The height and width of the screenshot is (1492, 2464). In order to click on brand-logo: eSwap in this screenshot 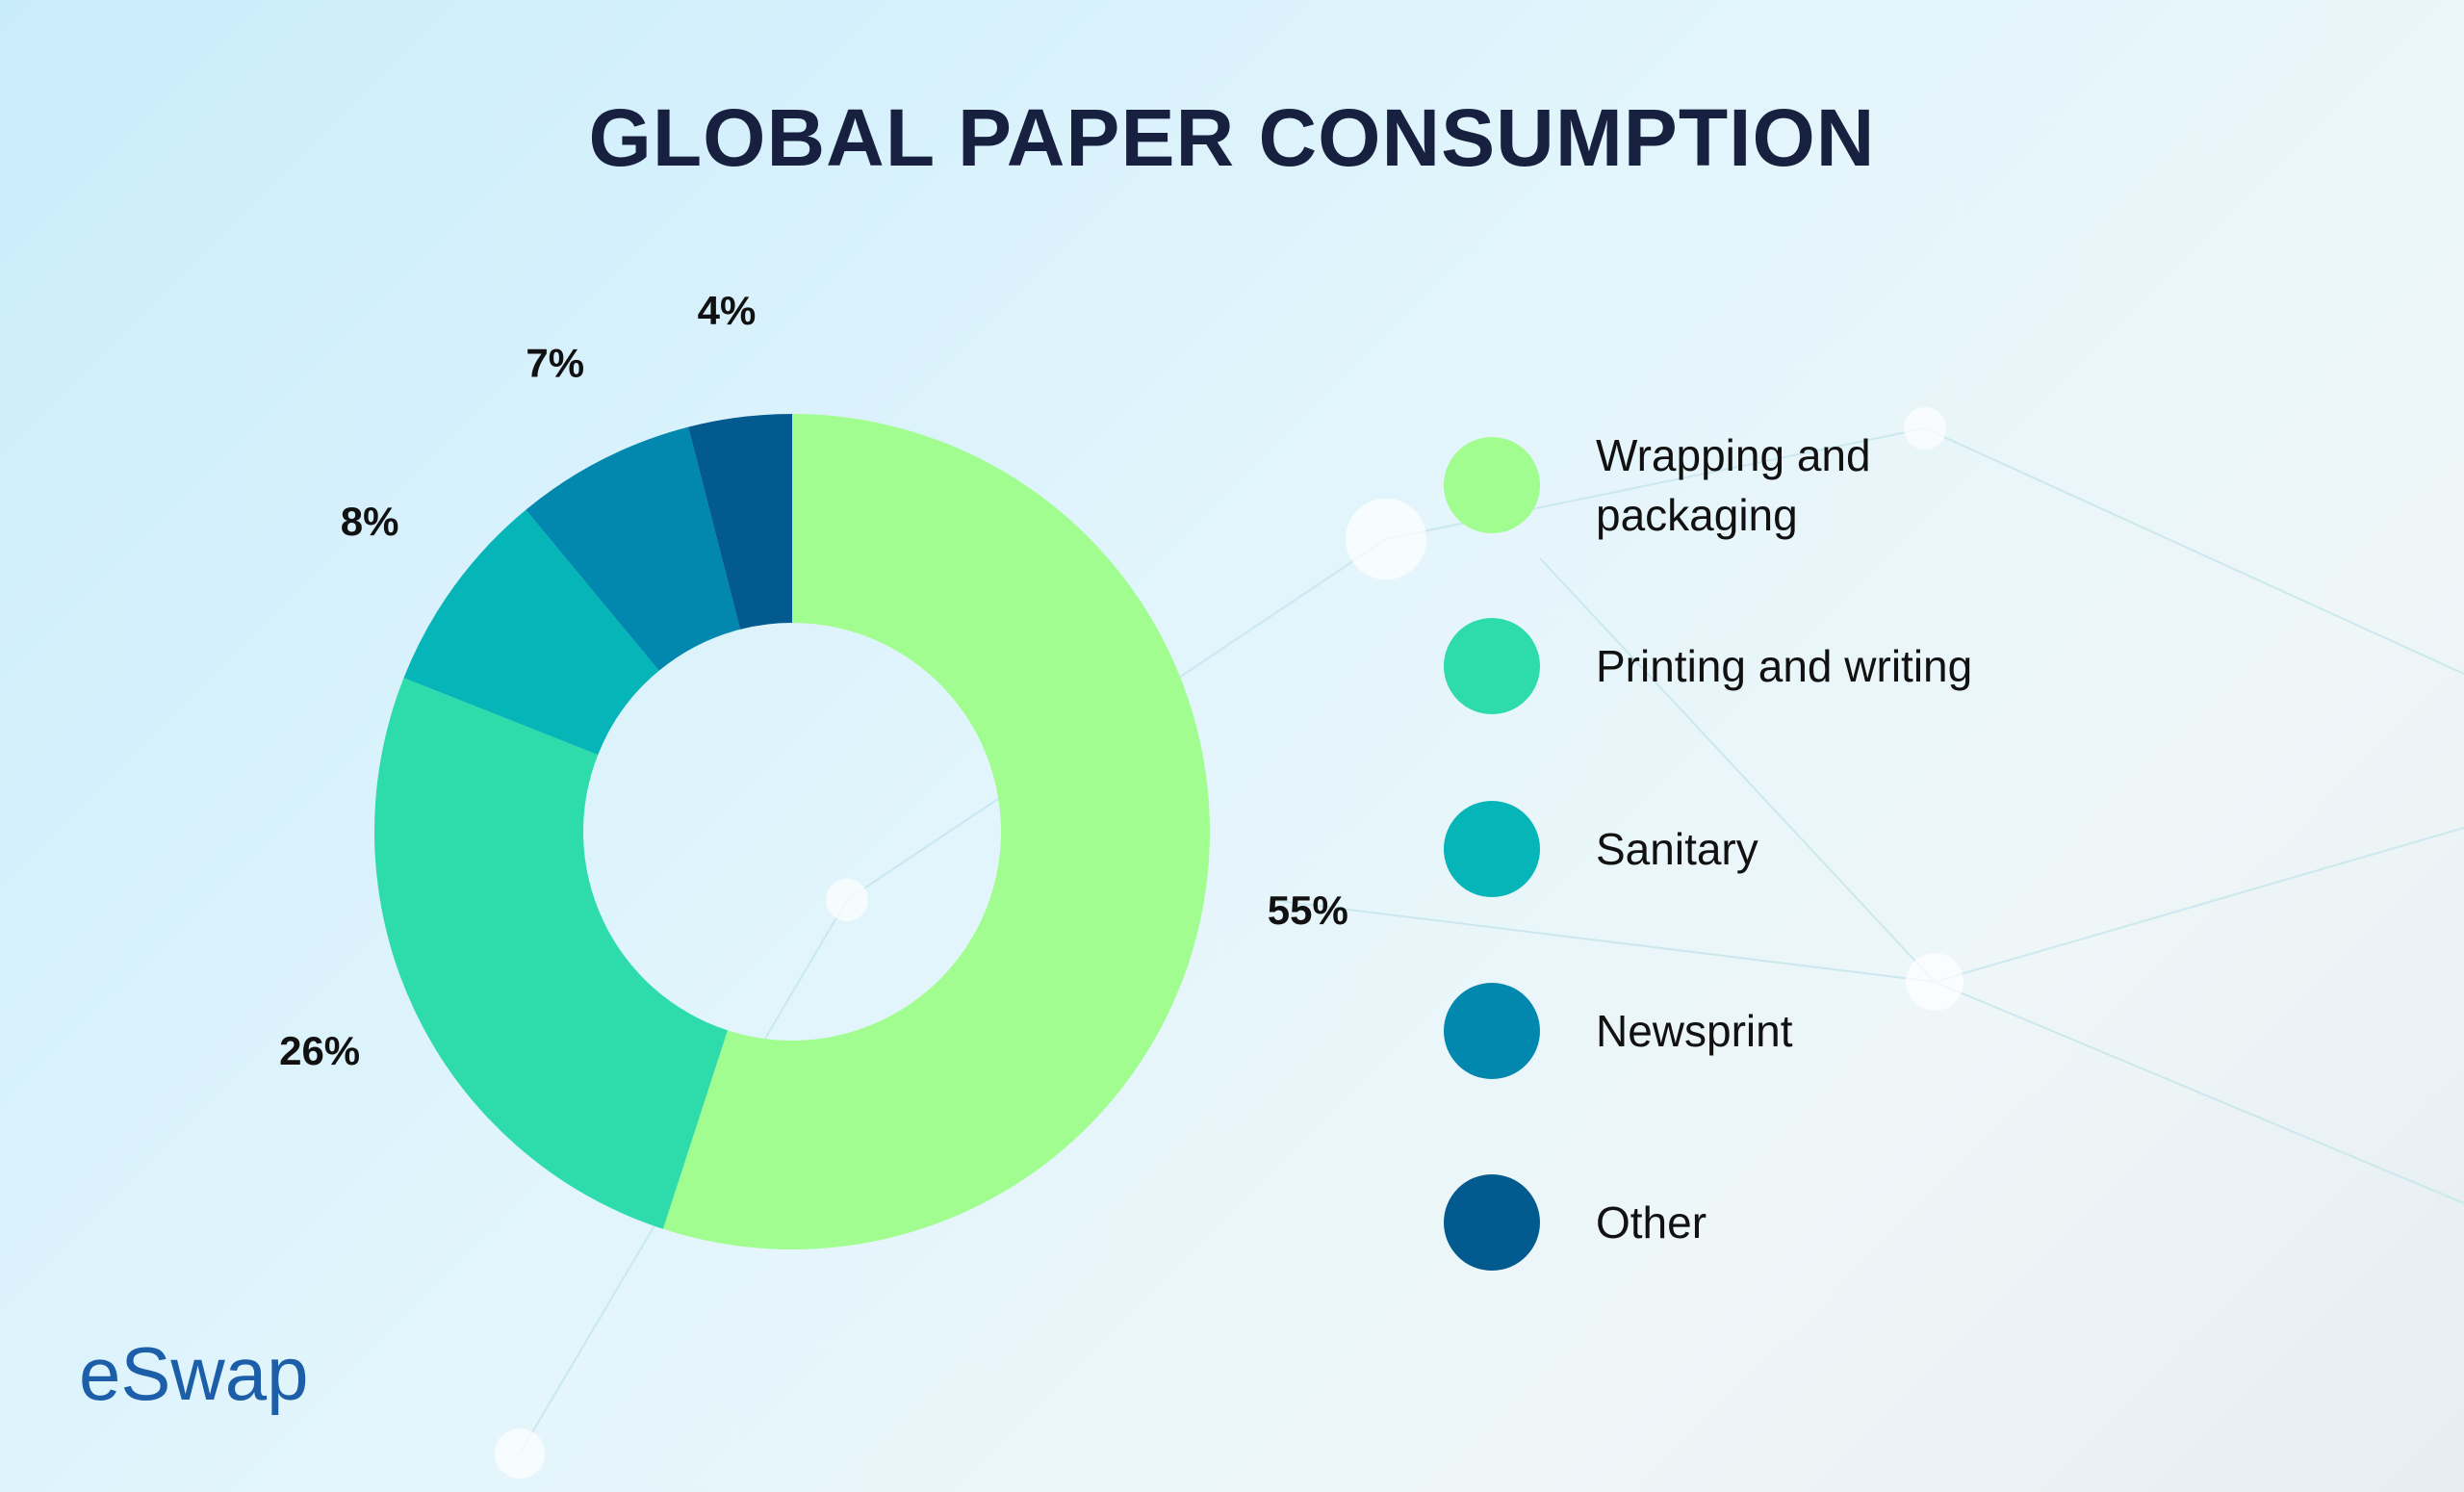, I will do `click(194, 1373)`.